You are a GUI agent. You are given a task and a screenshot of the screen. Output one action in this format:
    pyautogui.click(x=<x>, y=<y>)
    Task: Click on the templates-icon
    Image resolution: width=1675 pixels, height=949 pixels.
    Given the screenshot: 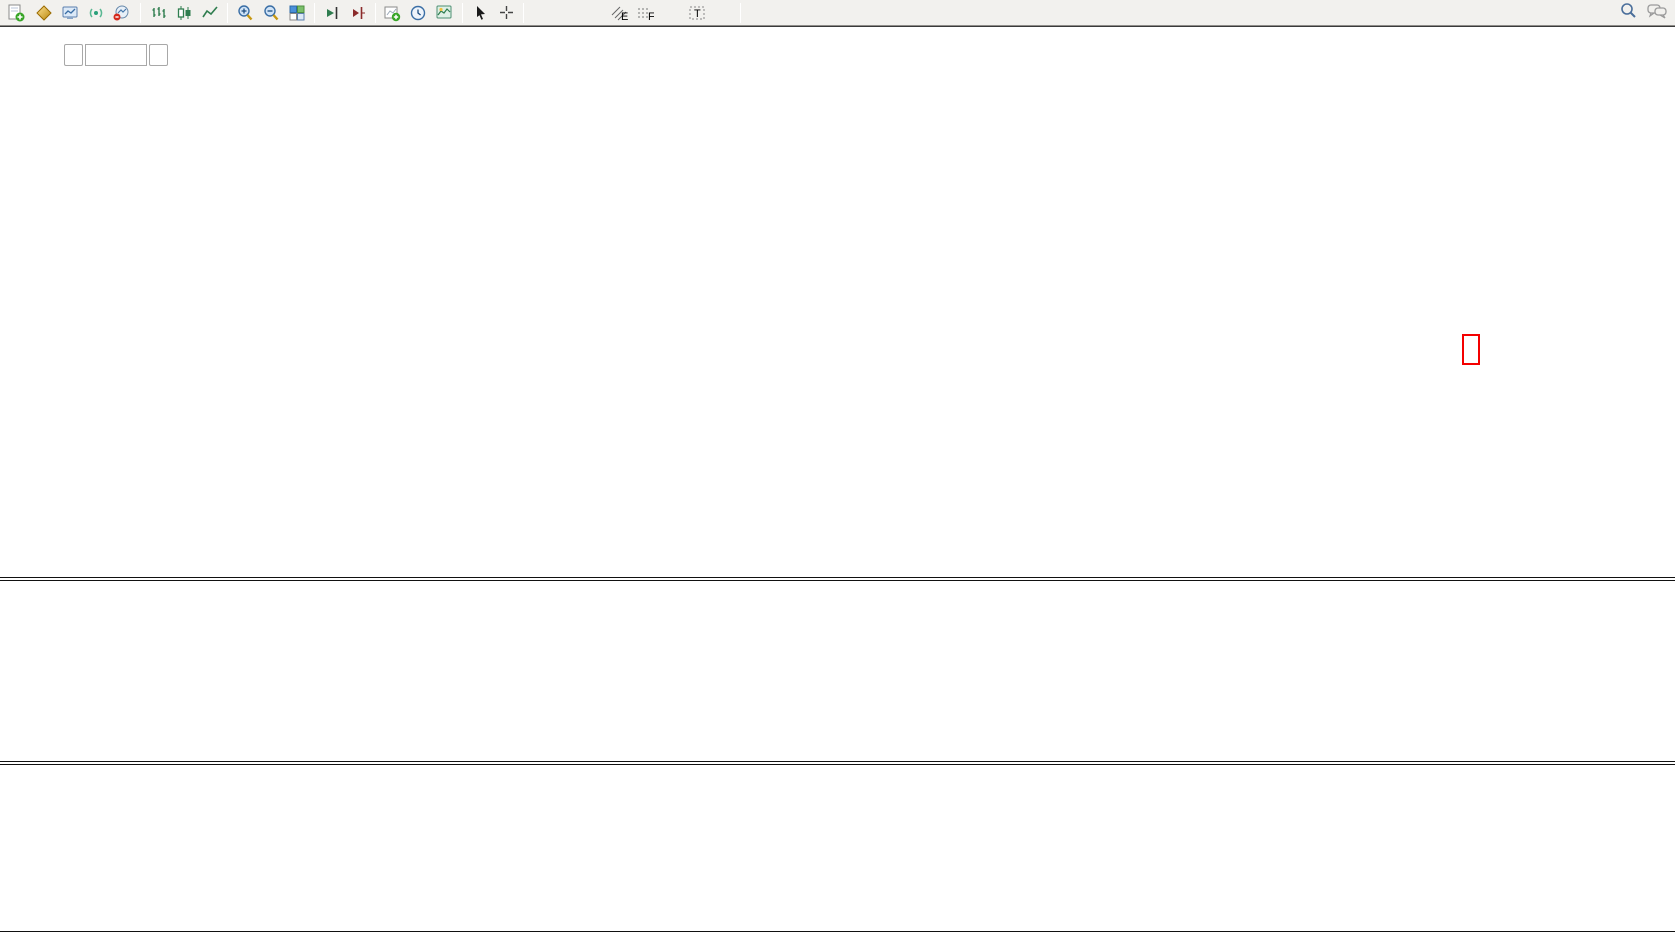 What is the action you would take?
    pyautogui.click(x=444, y=11)
    